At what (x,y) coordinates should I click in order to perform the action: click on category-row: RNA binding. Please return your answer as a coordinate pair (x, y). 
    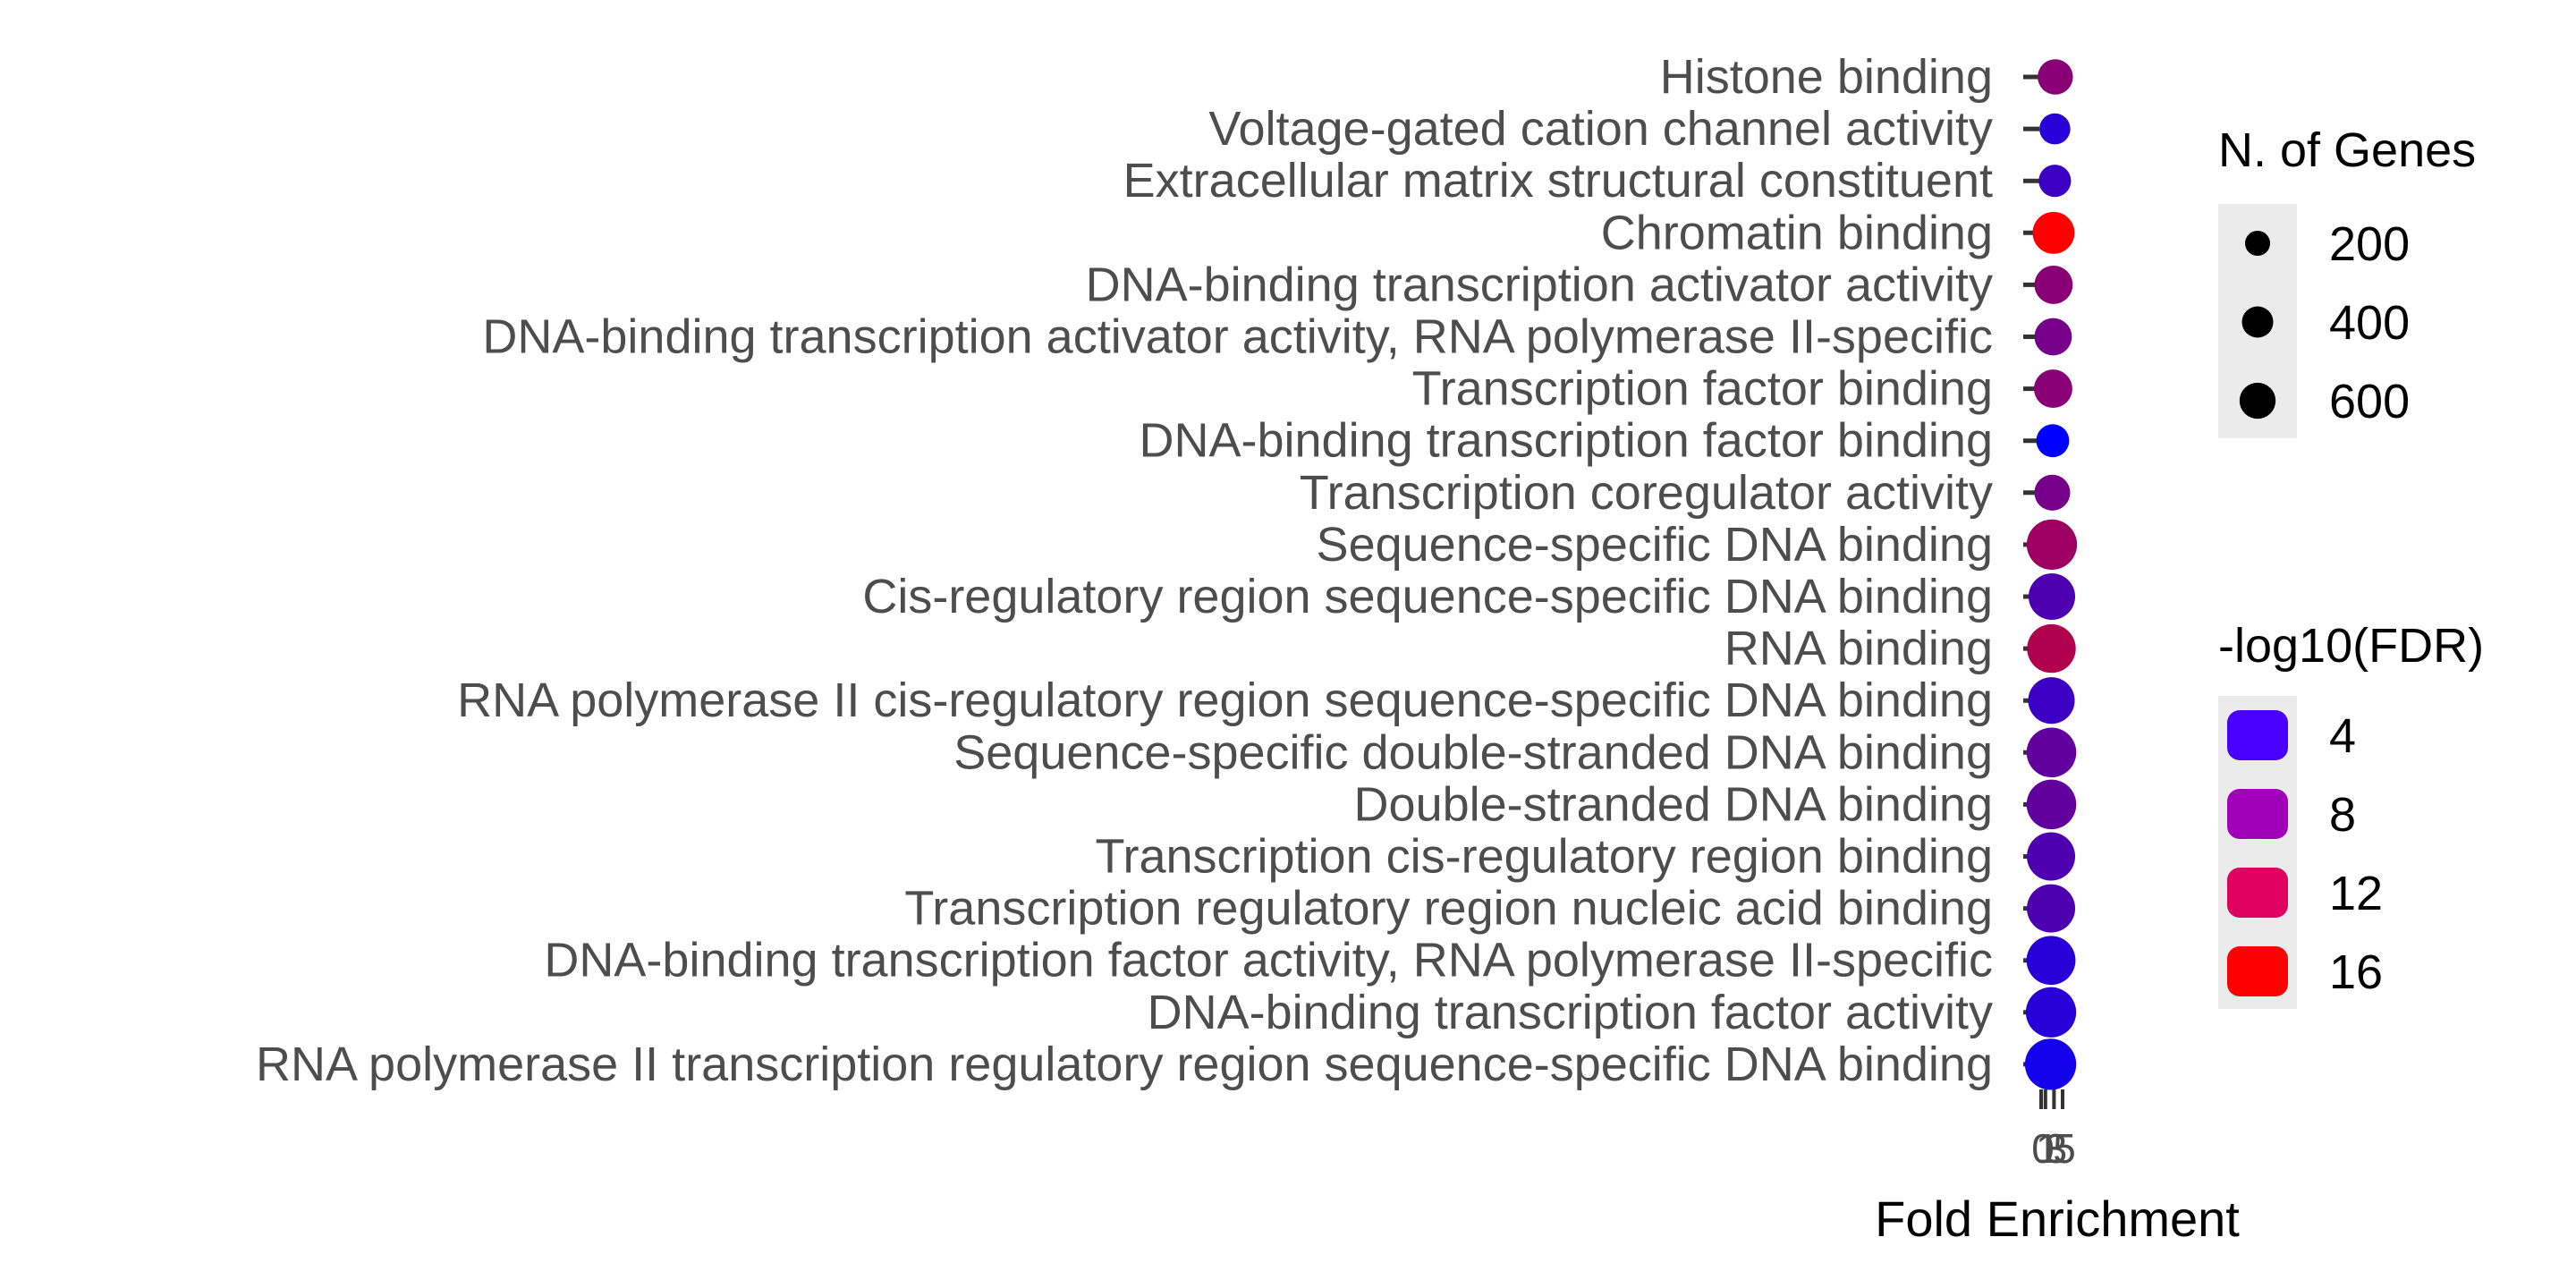
    Looking at the image, I should click on (1900, 648).